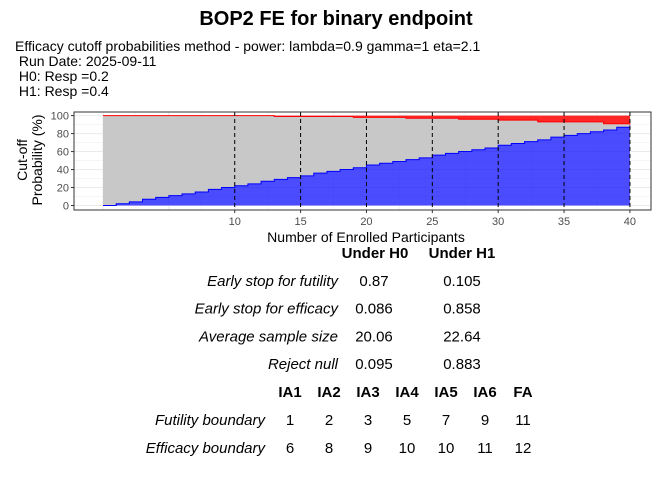  I want to click on boundary-header: FA, so click(522, 392).